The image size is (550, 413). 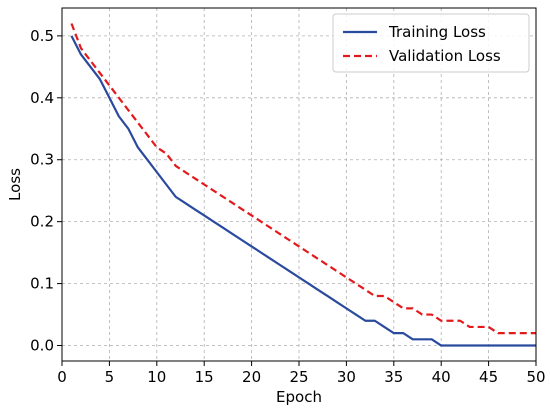 I want to click on y-tick-label: 0.5, so click(x=42, y=36).